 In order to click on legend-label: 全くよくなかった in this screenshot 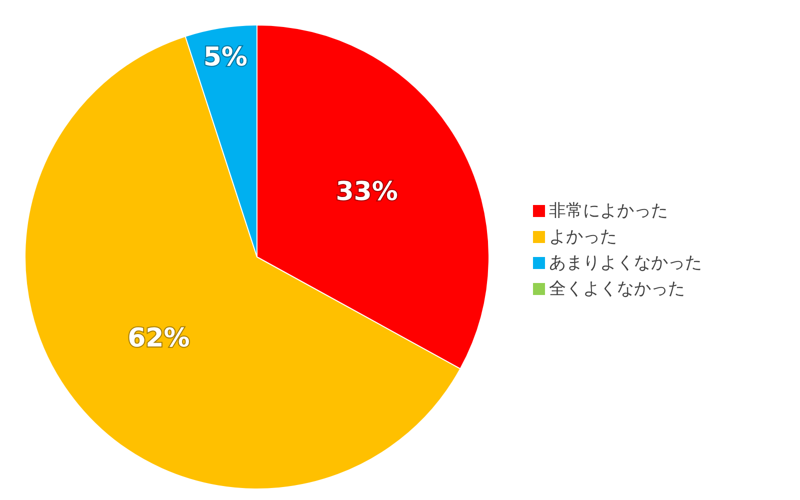, I will do `click(617, 289)`.